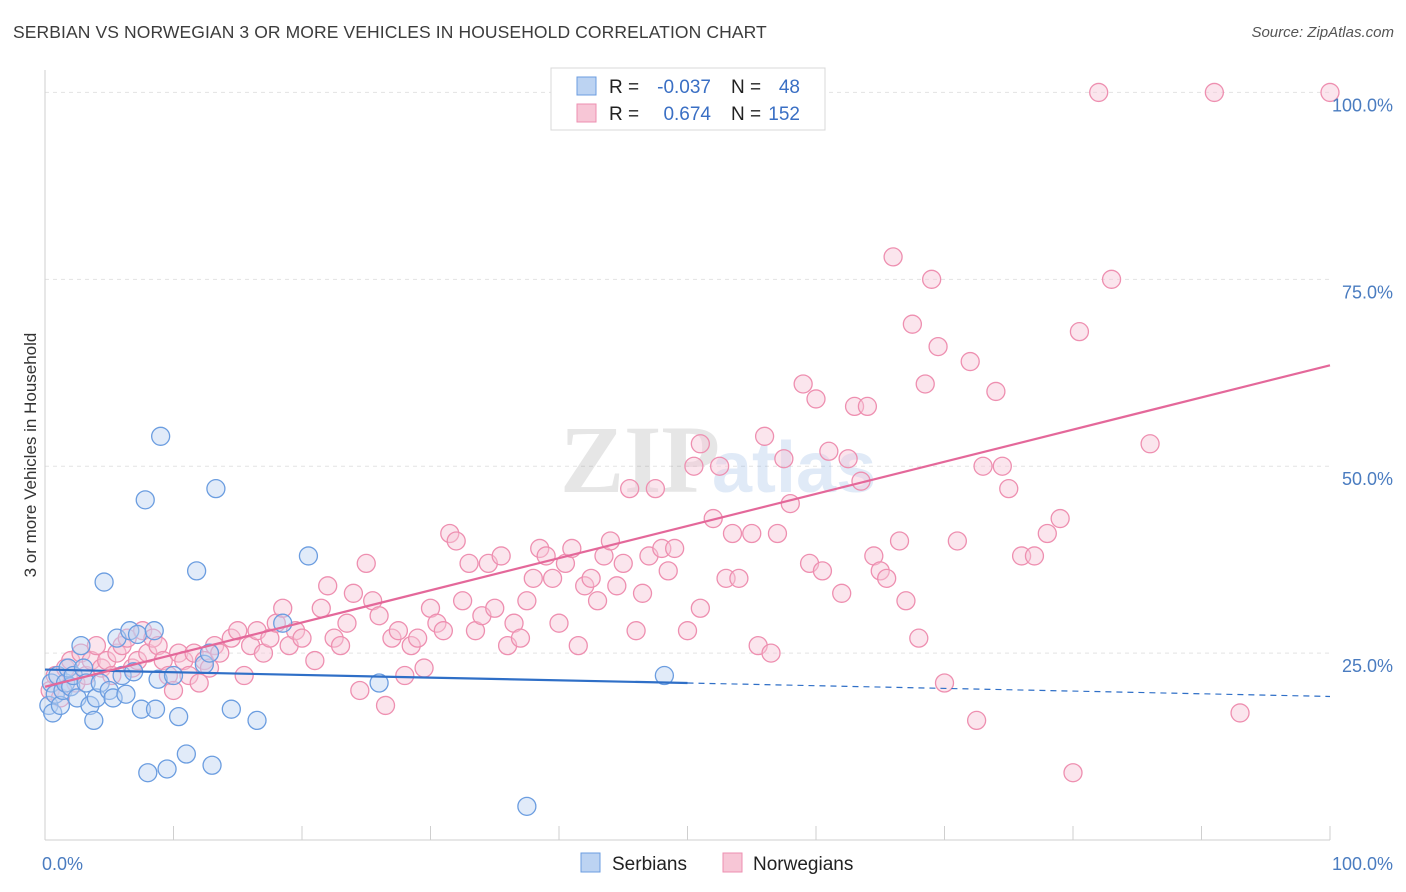  What do you see at coordinates (732, 862) in the screenshot?
I see `legend-norwegians-swatch` at bounding box center [732, 862].